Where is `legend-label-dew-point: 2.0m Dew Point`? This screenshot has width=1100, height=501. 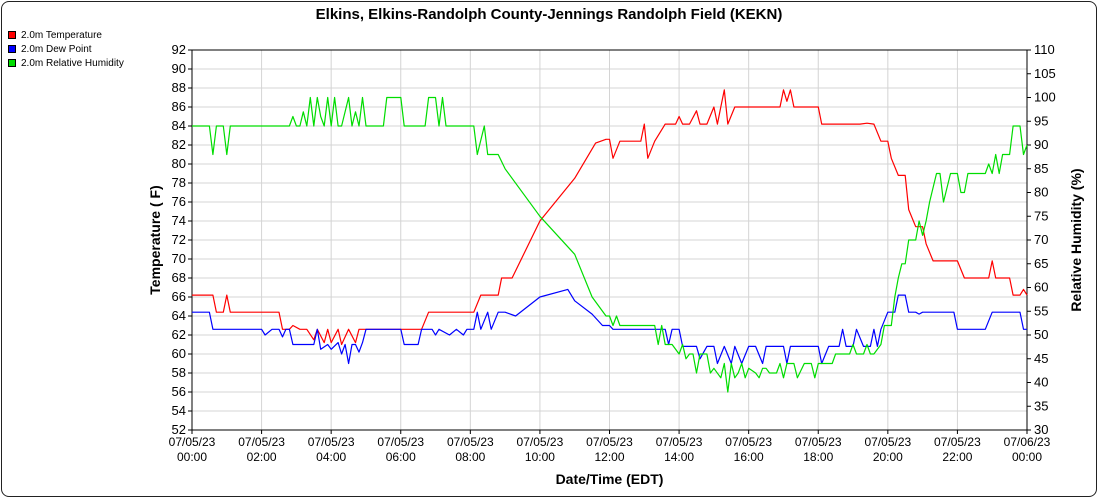 legend-label-dew-point: 2.0m Dew Point is located at coordinates (56, 49).